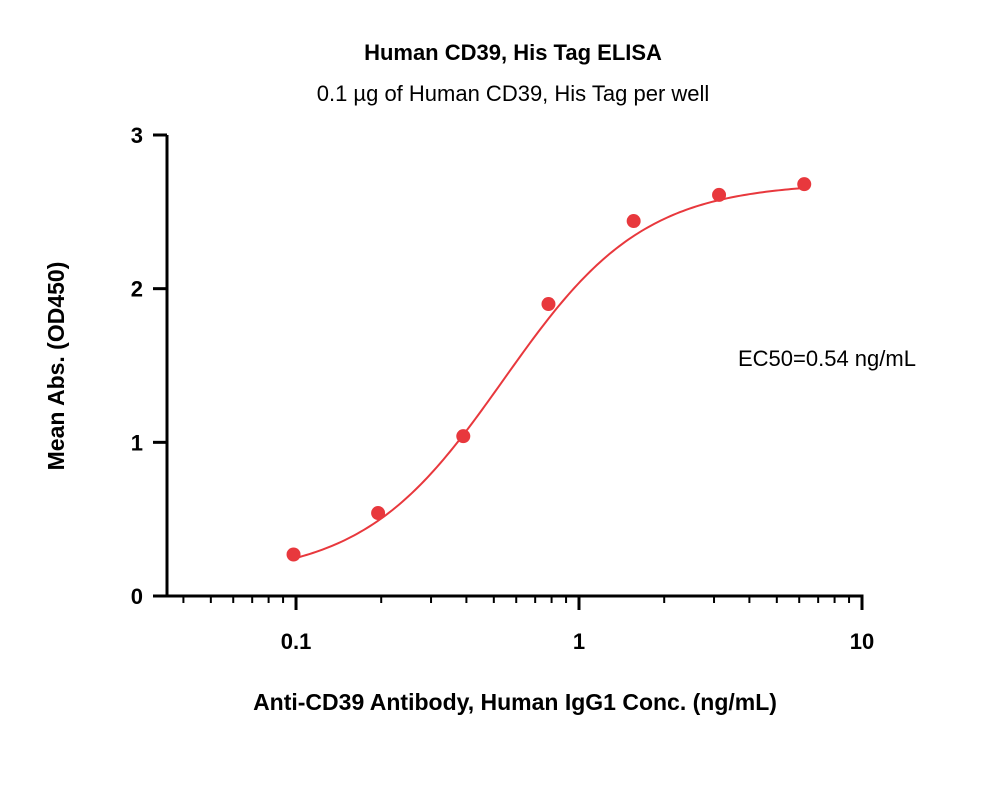 Image resolution: width=1000 pixels, height=791 pixels. I want to click on y-axis-label: Mean Abs. (OD450), so click(56, 366).